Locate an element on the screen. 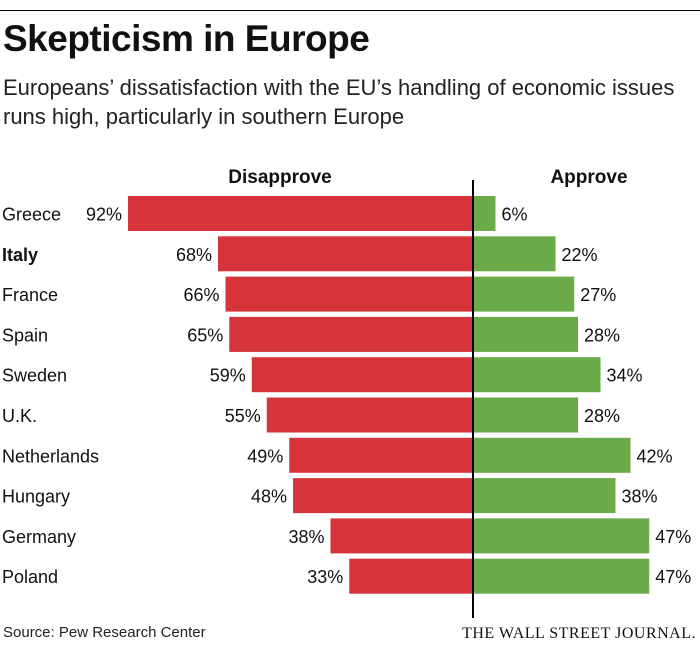 This screenshot has height=650, width=700. publisher-logo: THE WALL STREET JOURNAL. is located at coordinates (579, 633).